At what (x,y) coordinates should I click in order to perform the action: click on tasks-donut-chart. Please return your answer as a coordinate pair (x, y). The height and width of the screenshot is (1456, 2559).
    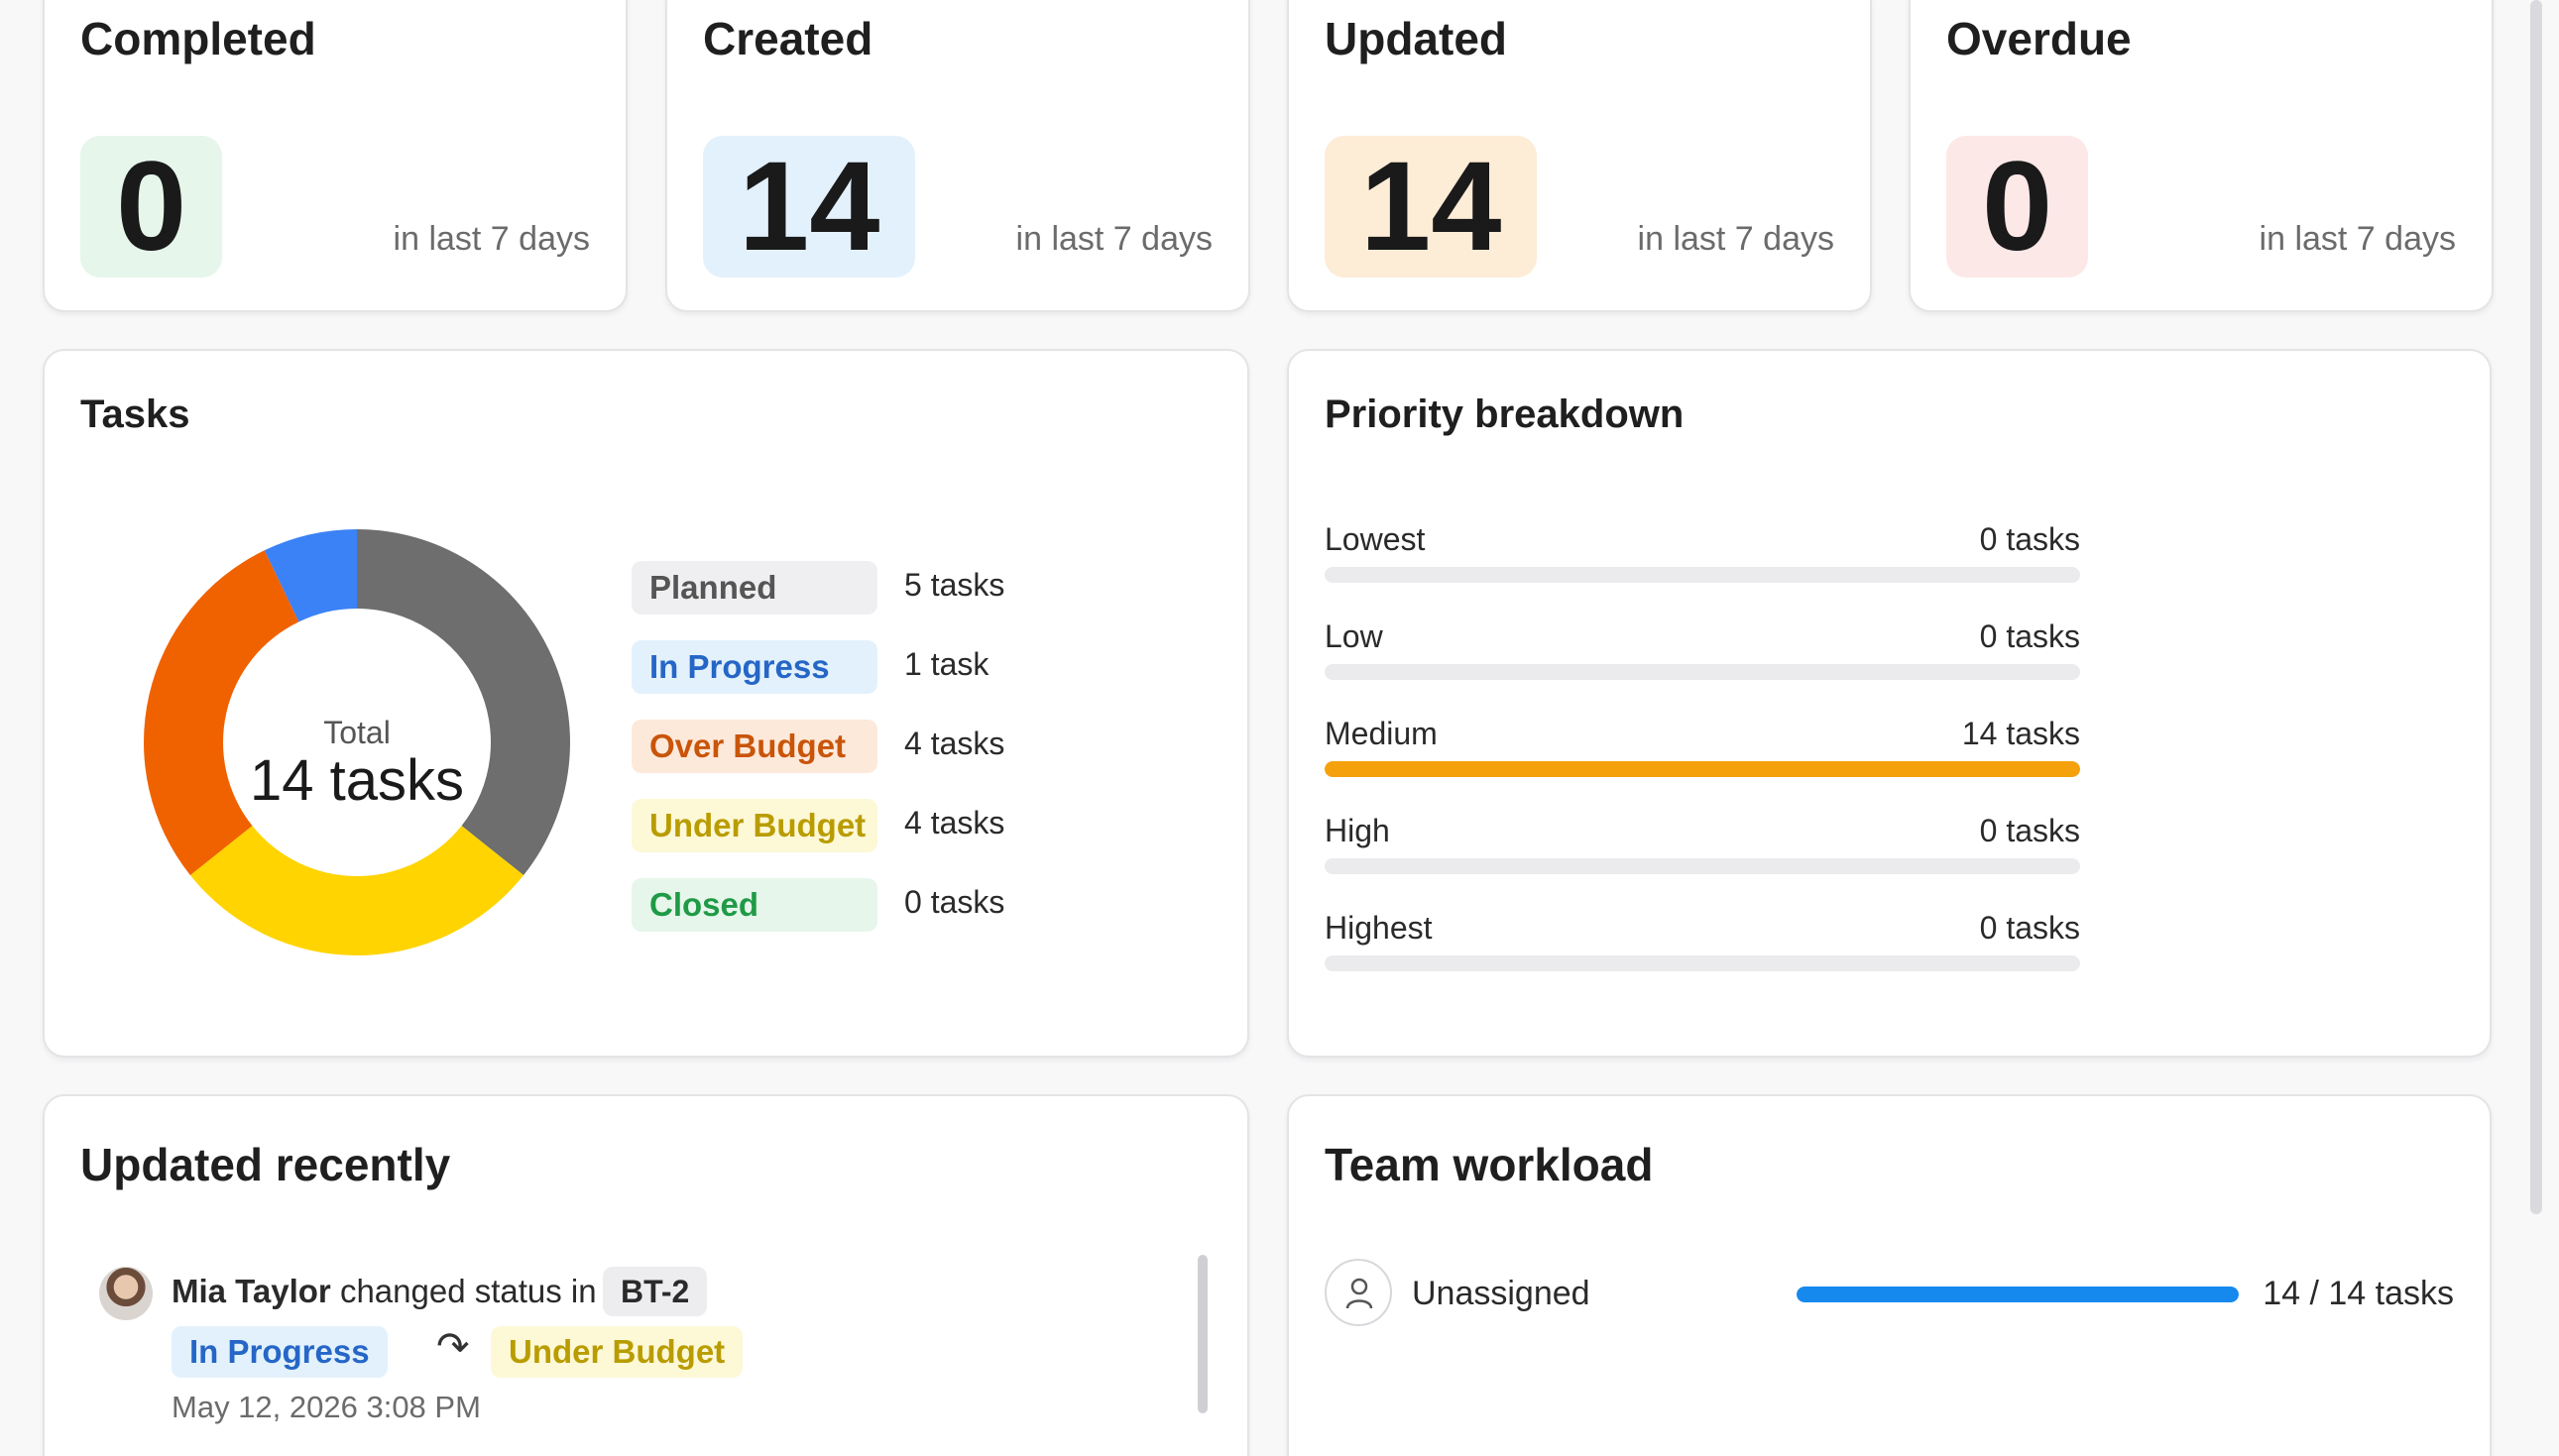
    Looking at the image, I should click on (357, 742).